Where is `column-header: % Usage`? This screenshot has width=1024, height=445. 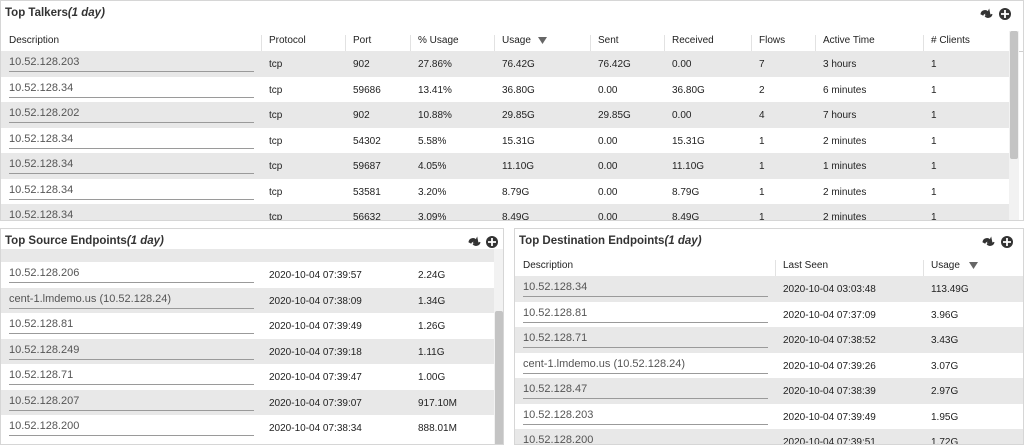 column-header: % Usage is located at coordinates (438, 40).